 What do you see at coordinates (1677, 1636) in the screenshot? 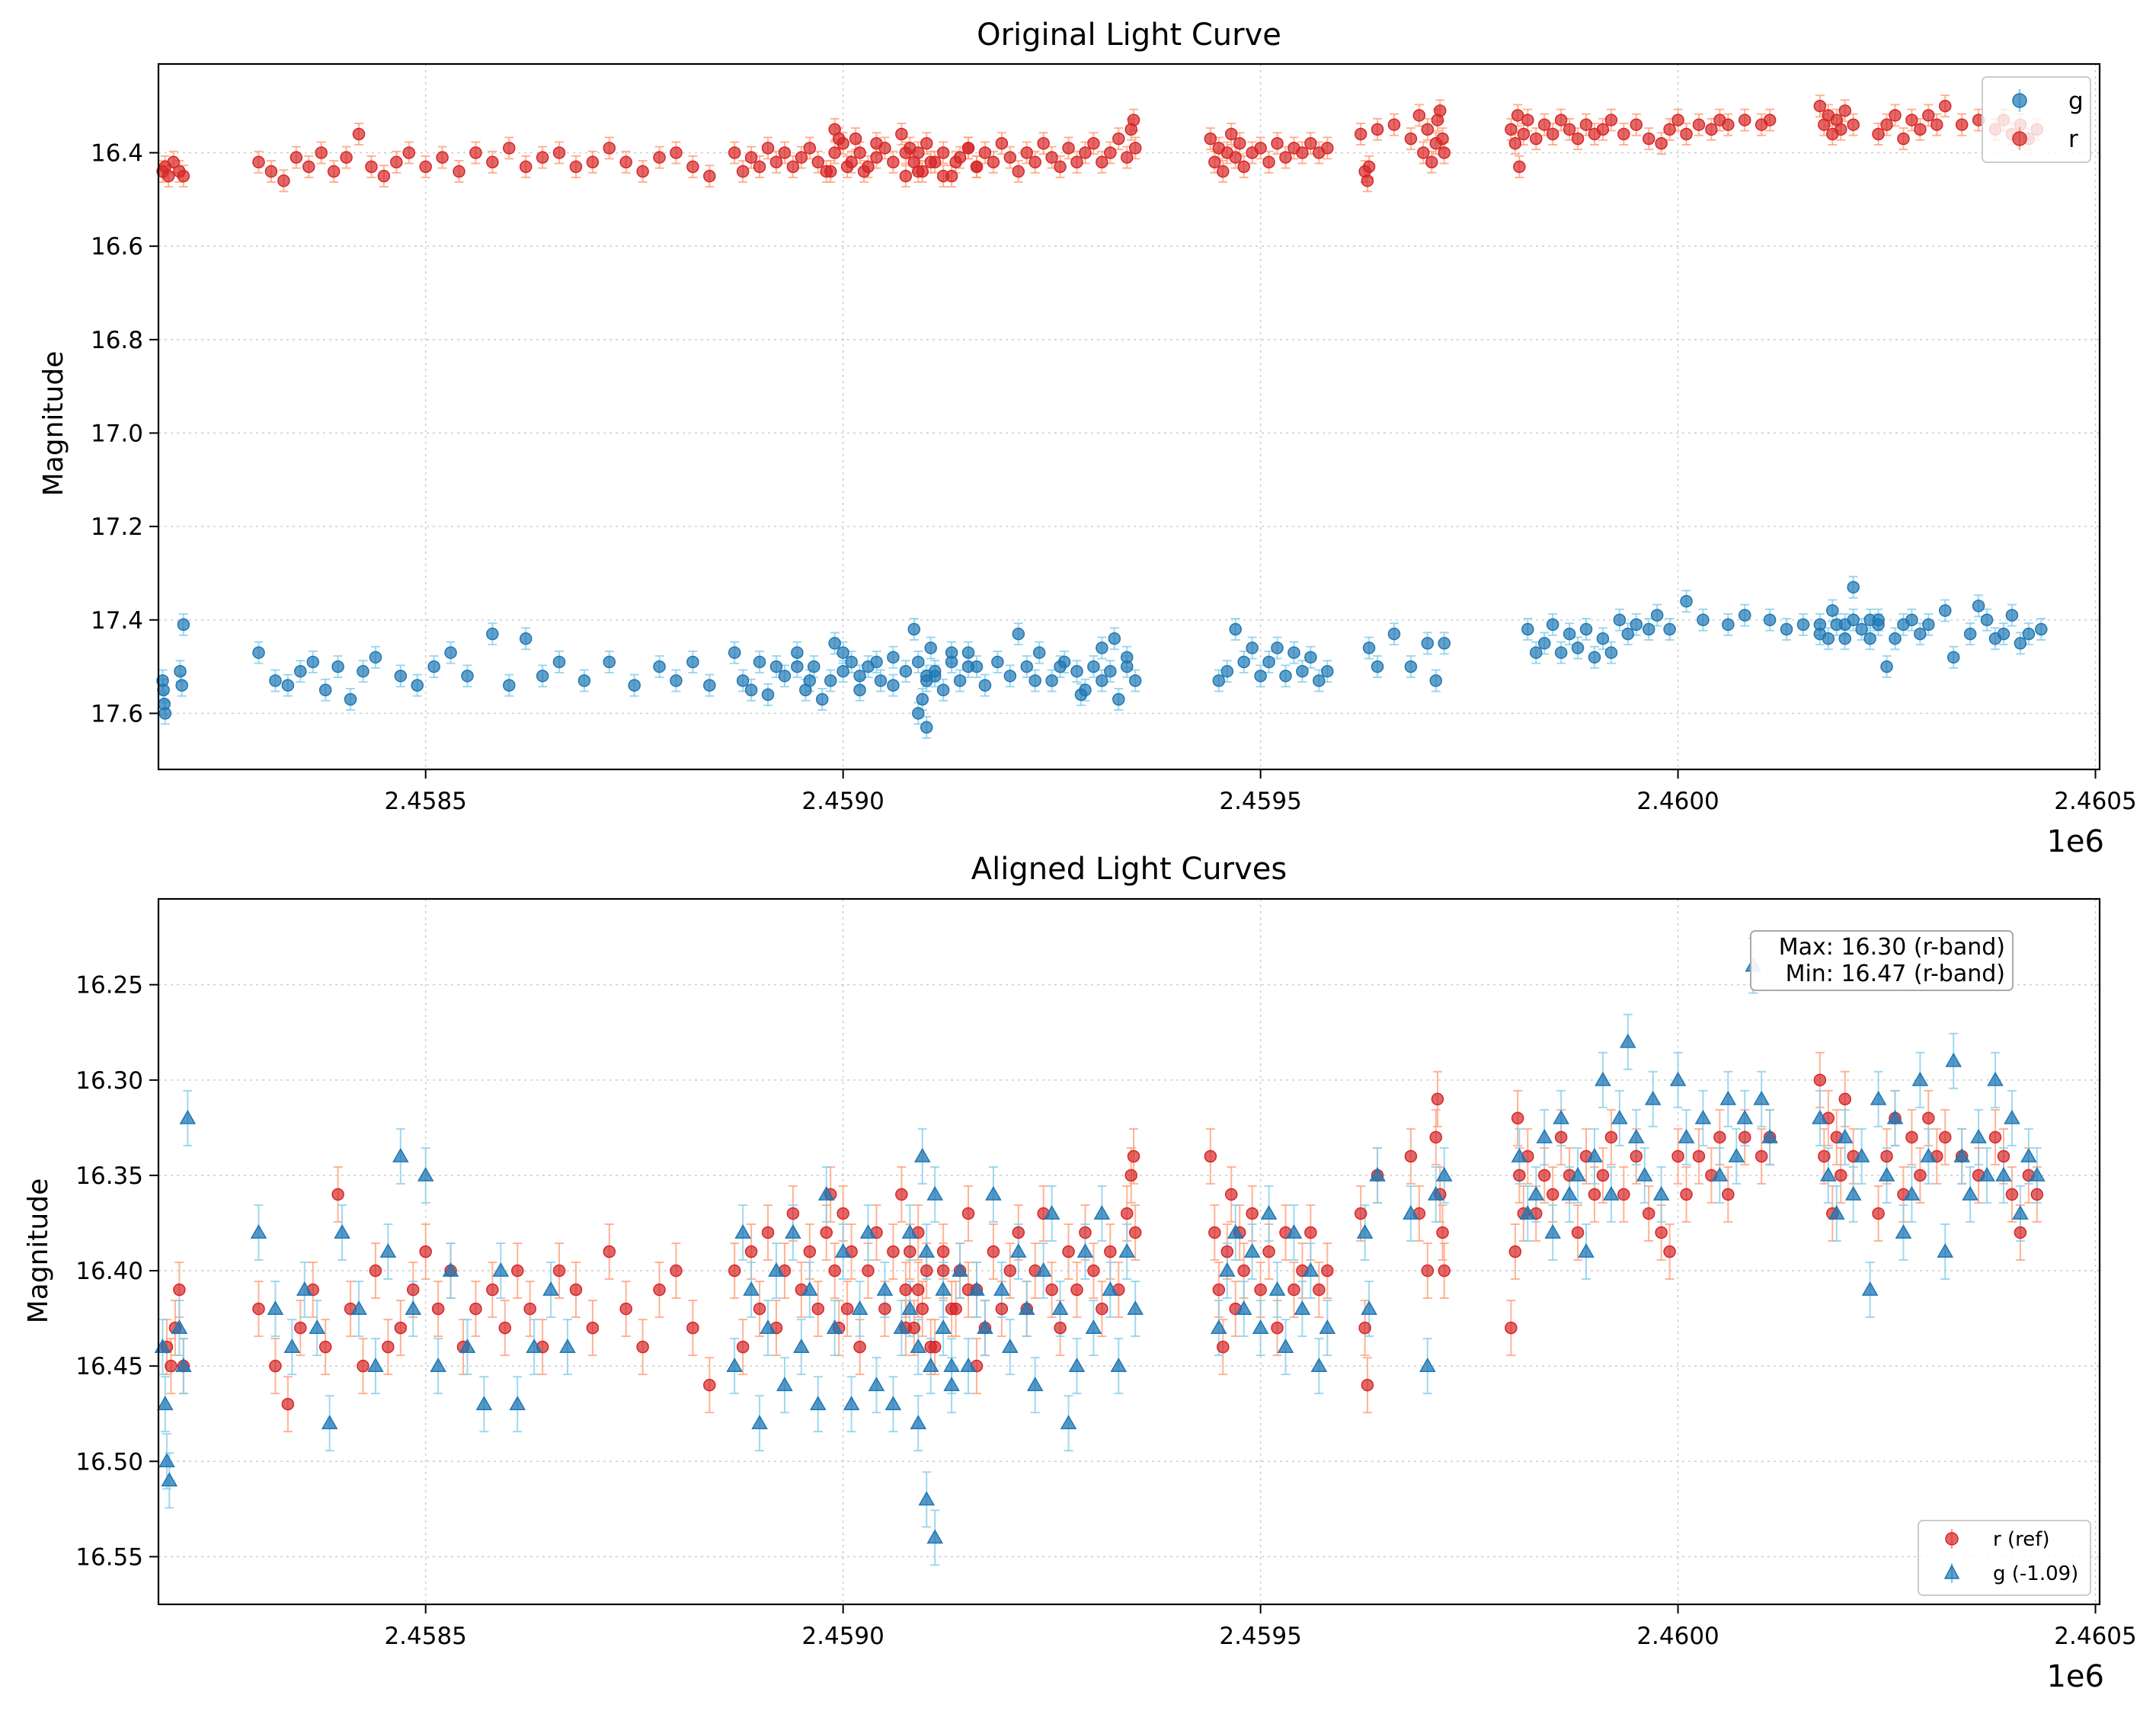
I see `x-tick-label: 2.4600` at bounding box center [1677, 1636].